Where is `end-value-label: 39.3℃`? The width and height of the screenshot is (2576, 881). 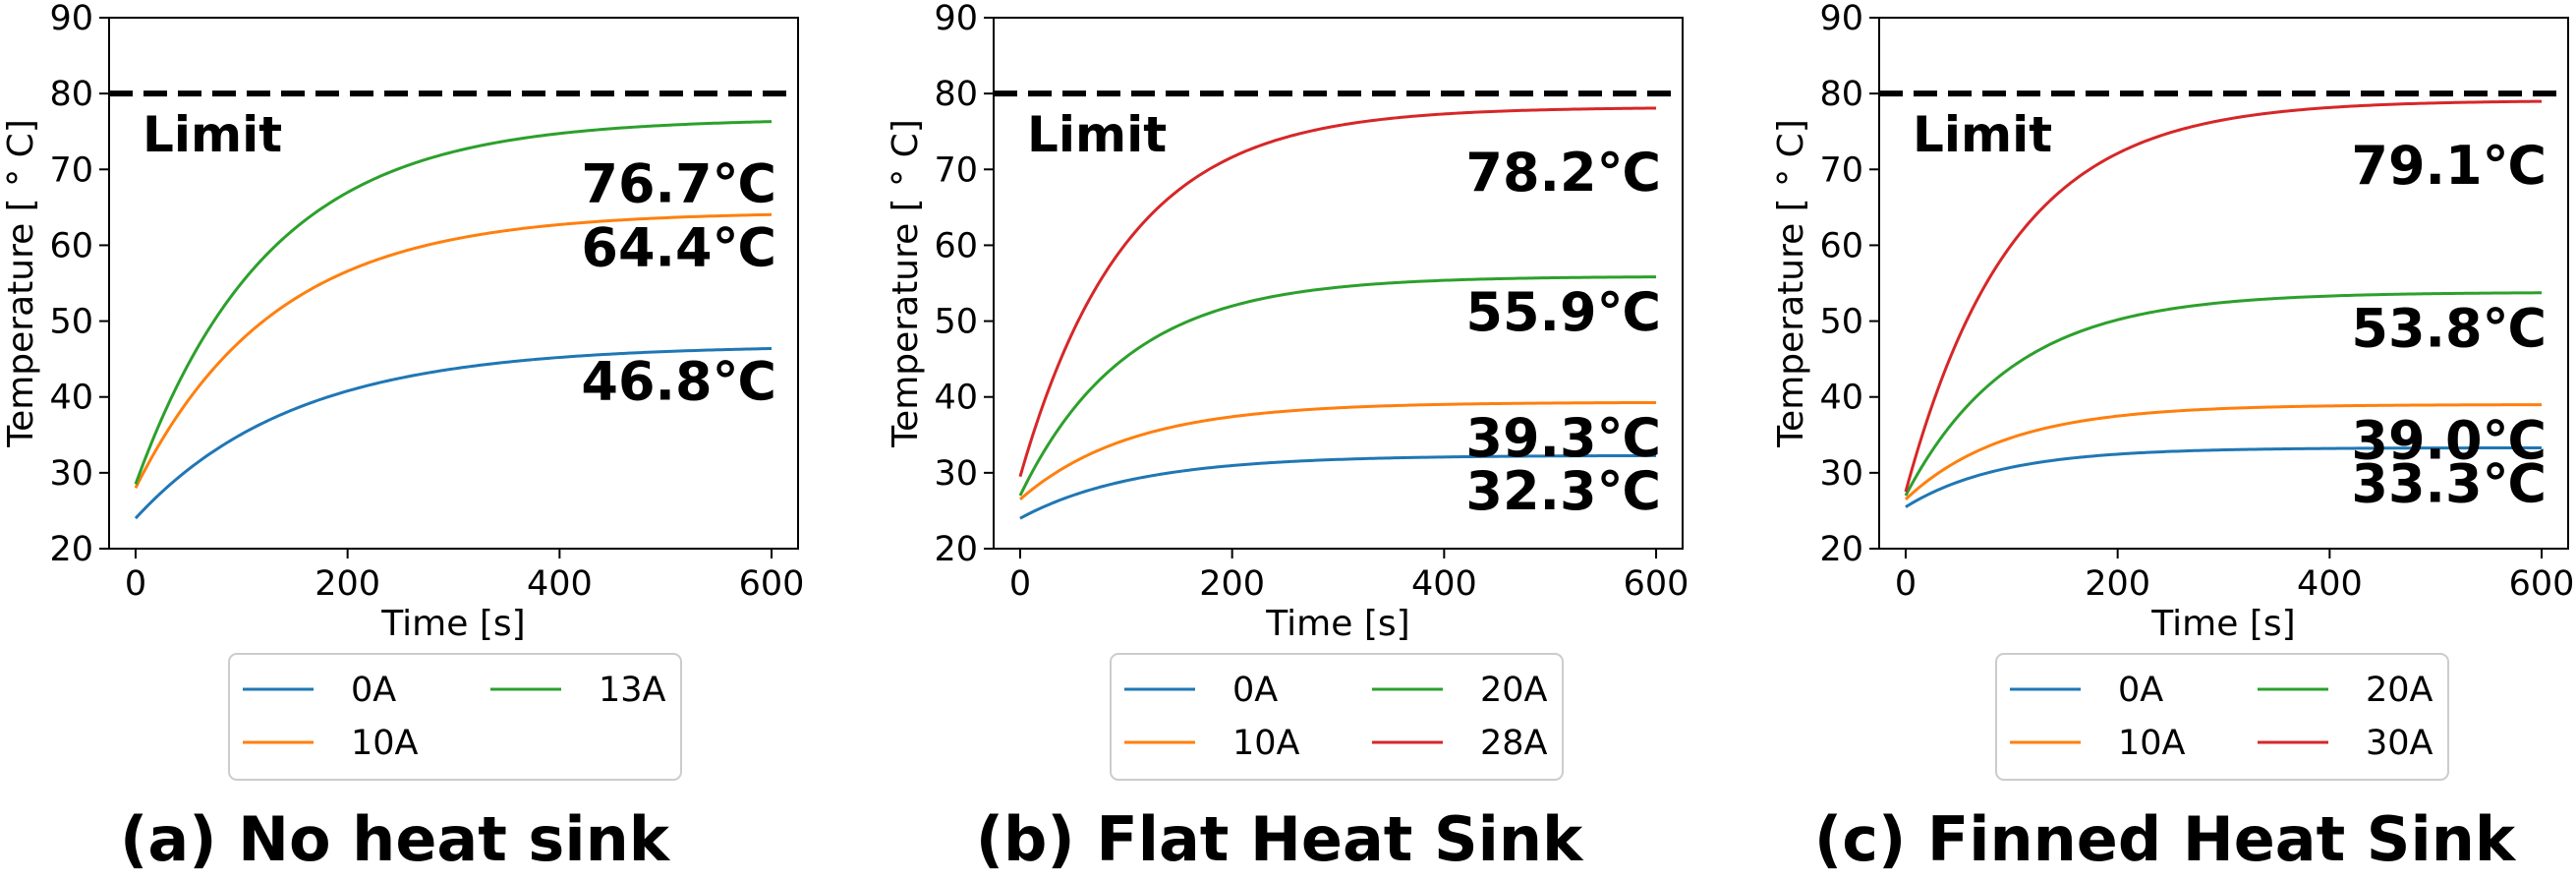
end-value-label: 39.3℃ is located at coordinates (1563, 438).